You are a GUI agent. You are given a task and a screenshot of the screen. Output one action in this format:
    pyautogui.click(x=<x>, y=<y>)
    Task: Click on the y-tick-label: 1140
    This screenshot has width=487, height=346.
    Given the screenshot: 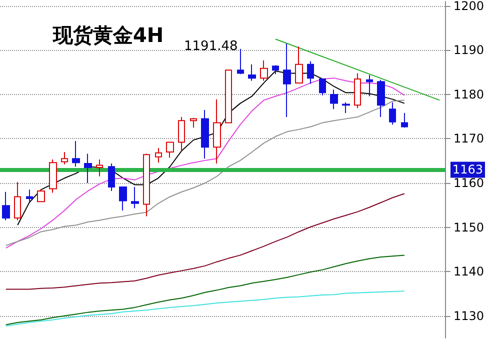 What is the action you would take?
    pyautogui.click(x=468, y=271)
    